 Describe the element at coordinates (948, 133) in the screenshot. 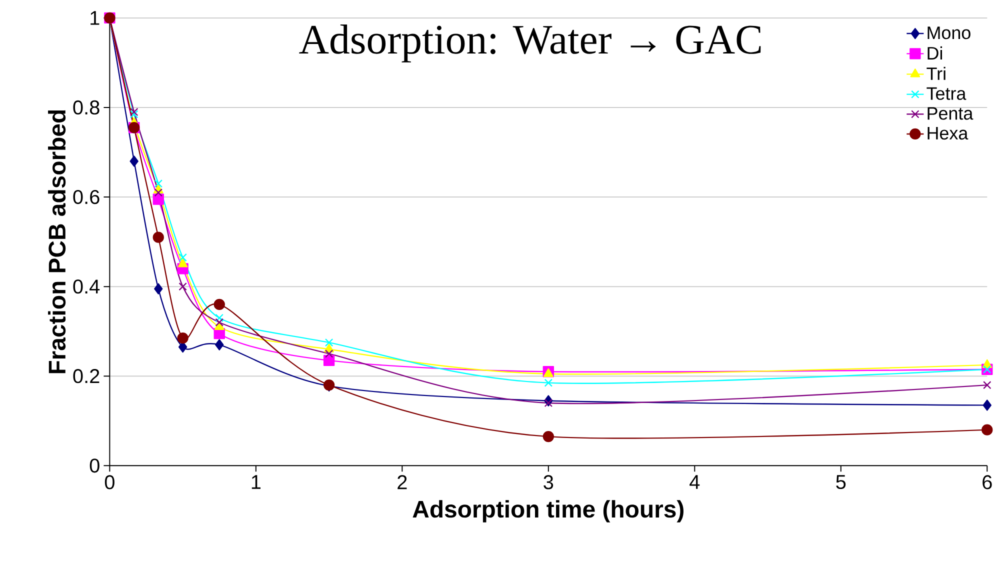

I see `legend-label: Hexa` at that location.